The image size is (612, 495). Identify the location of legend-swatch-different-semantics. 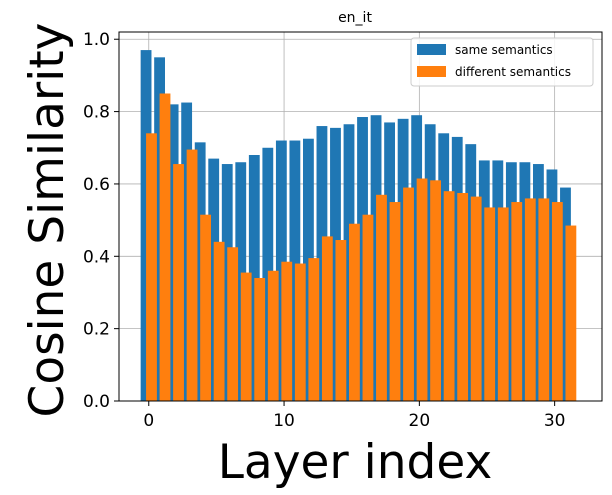
(431, 71).